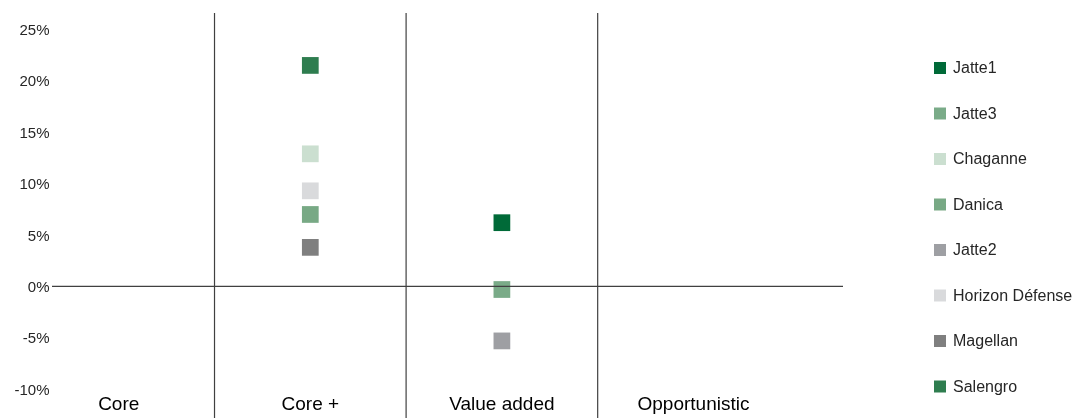 Image resolution: width=1082 pixels, height=419 pixels. Describe the element at coordinates (36, 338) in the screenshot. I see `y-tick-label: -5%` at that location.